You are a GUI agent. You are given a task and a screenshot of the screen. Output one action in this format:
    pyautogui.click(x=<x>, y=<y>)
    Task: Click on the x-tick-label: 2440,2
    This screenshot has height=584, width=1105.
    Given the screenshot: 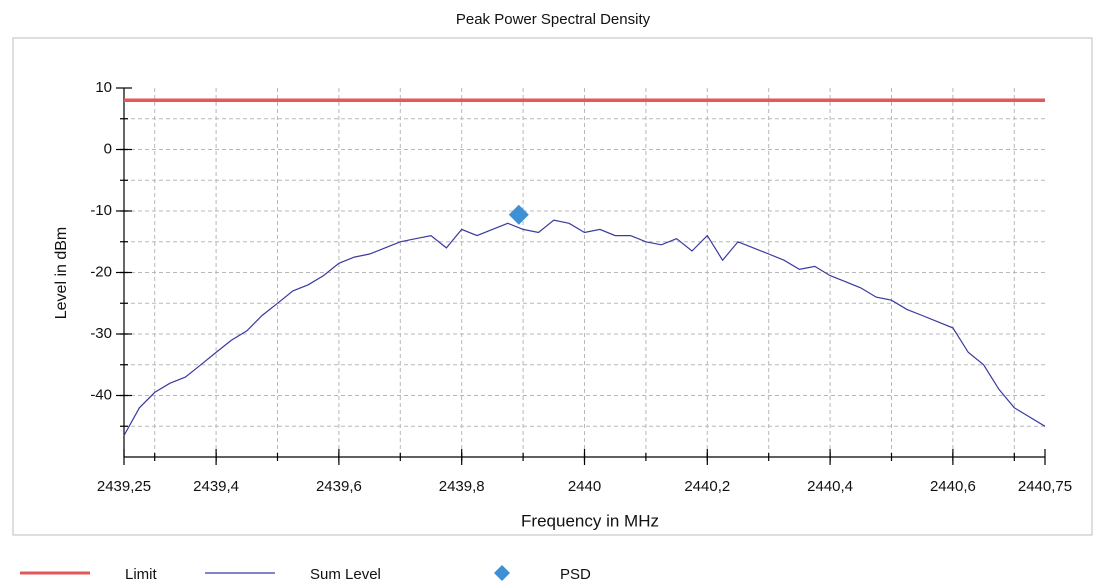 What is the action you would take?
    pyautogui.click(x=707, y=486)
    